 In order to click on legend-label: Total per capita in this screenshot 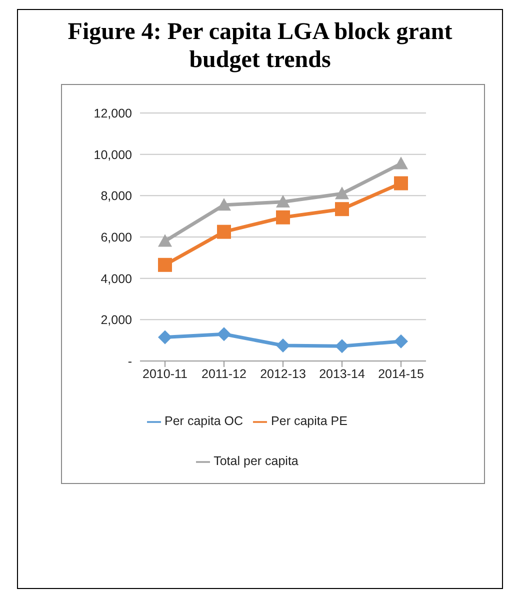, I will do `click(256, 461)`.